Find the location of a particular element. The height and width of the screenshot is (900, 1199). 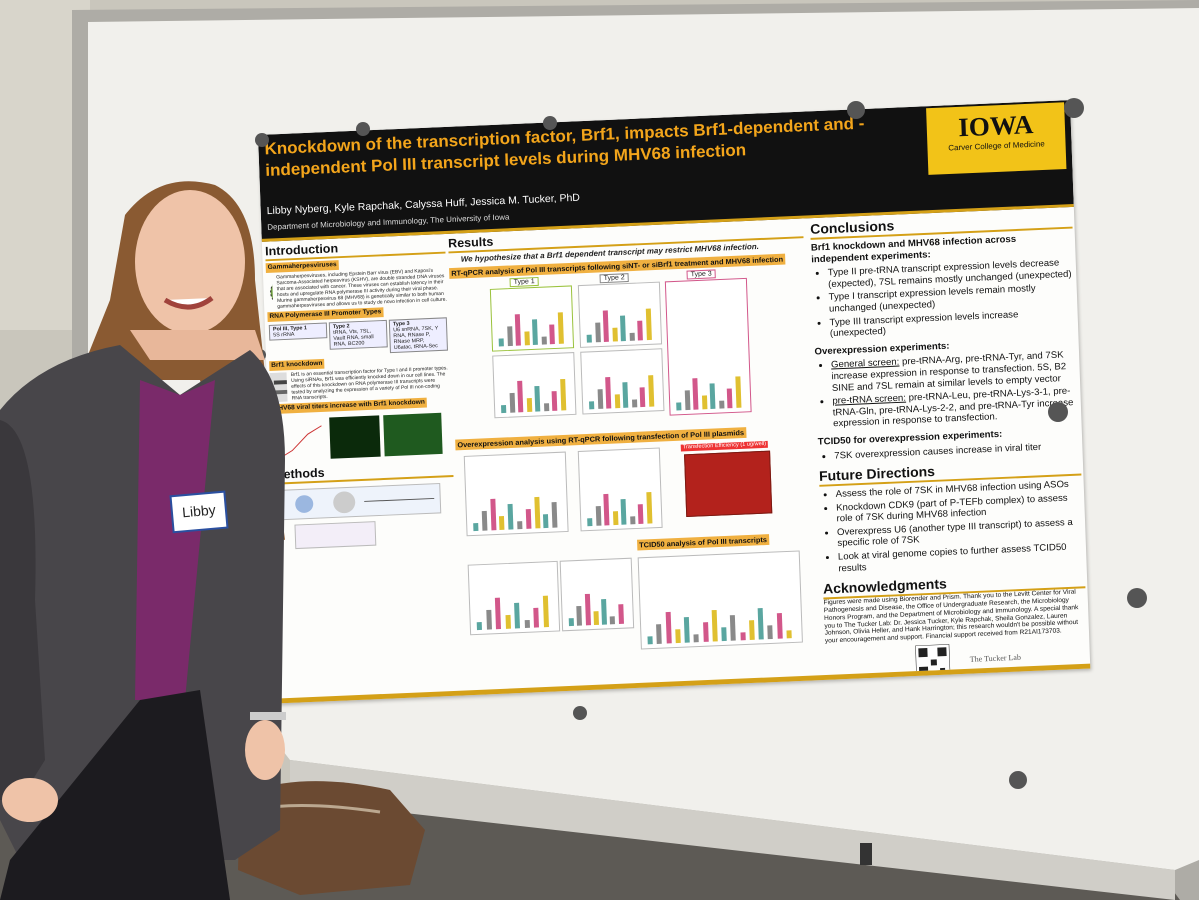

board-tray is located at coordinates (732, 830).